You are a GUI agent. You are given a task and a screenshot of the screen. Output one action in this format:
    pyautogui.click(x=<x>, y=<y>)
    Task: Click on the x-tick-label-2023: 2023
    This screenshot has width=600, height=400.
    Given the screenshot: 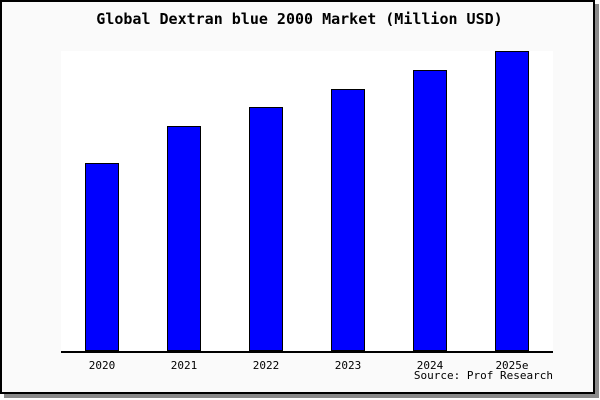 What is the action you would take?
    pyautogui.click(x=348, y=365)
    